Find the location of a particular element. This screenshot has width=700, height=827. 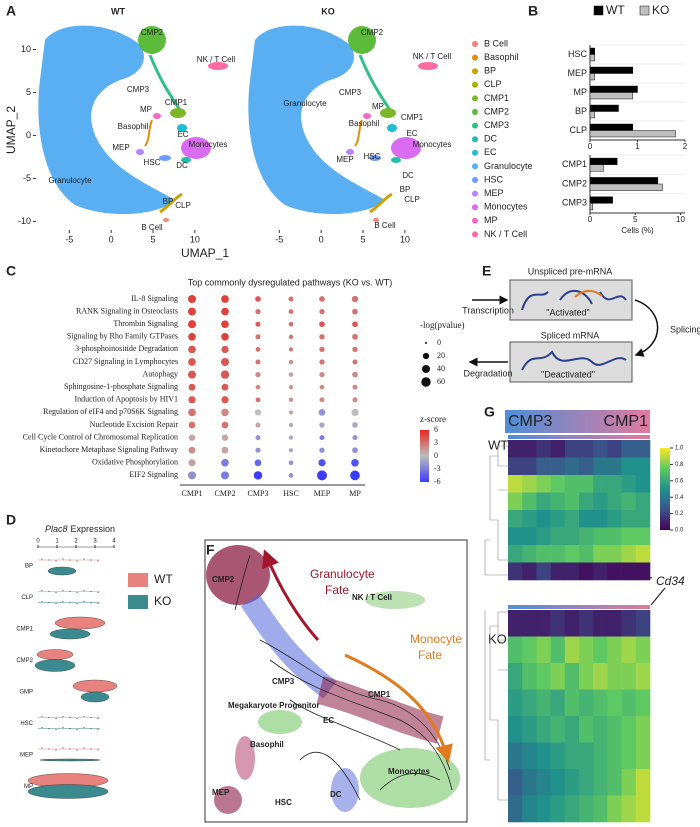

umap-ko is located at coordinates (343, 123).